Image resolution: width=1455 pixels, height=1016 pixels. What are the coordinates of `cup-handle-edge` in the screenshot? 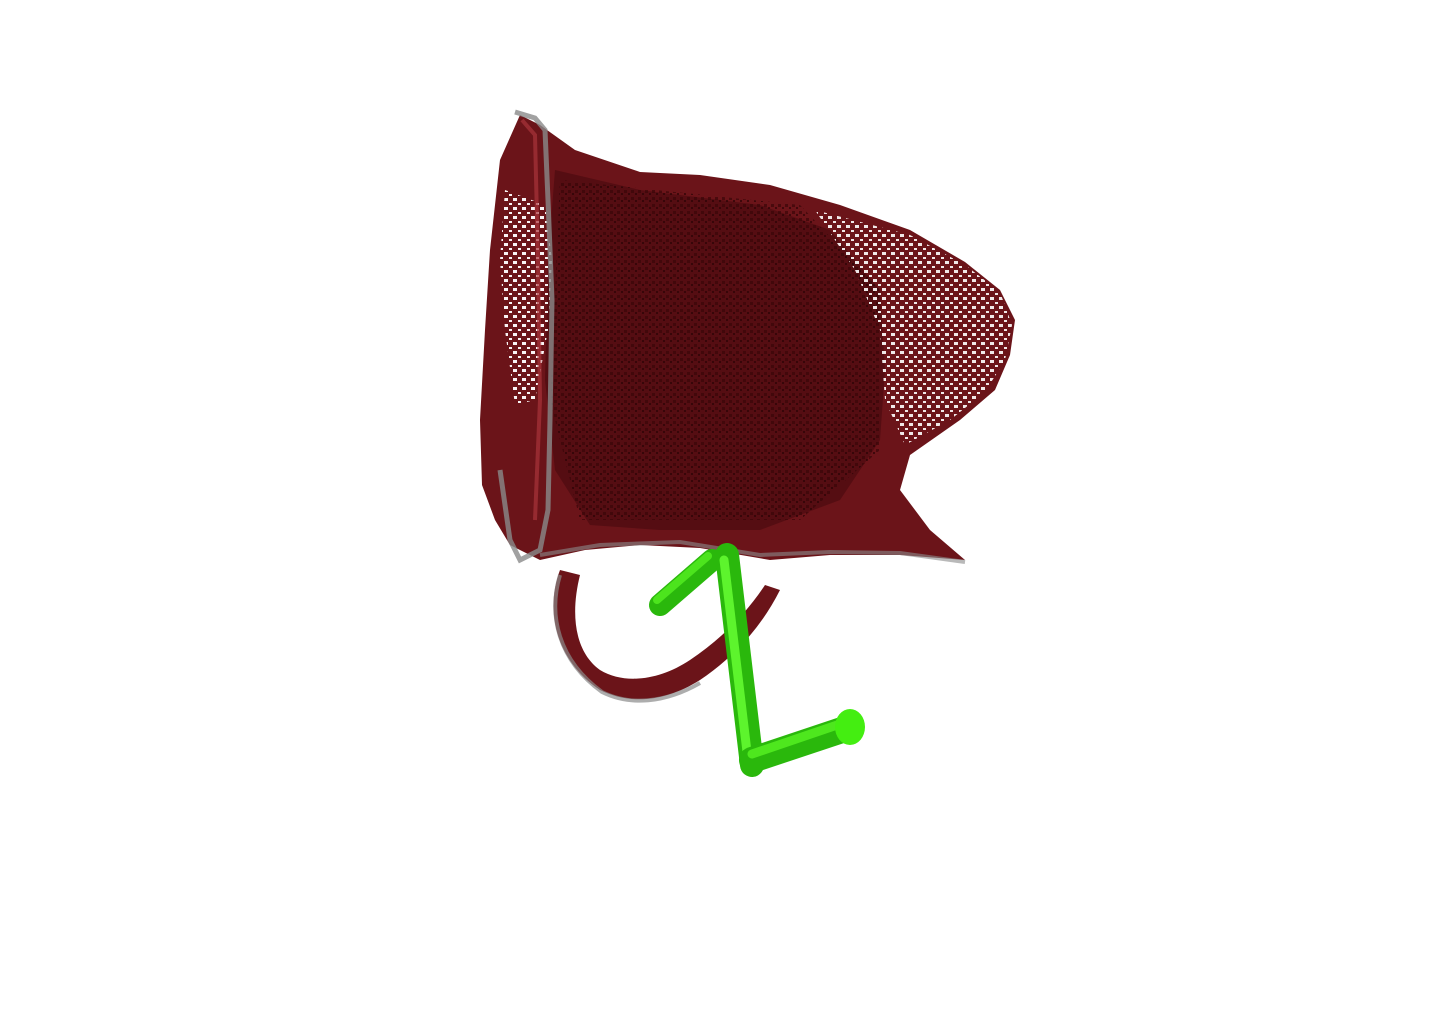 It's located at (627, 638).